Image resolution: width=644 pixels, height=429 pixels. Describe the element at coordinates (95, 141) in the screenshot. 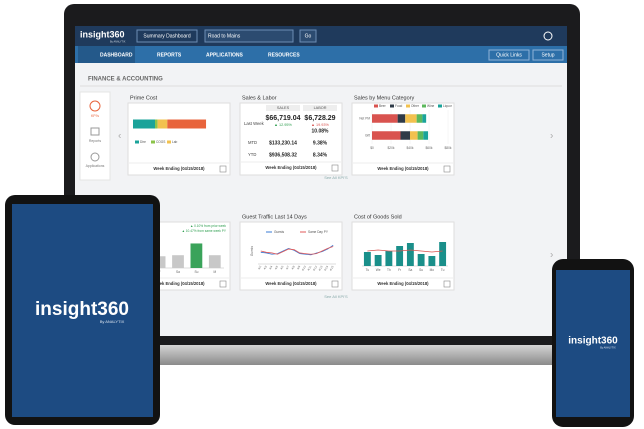

I see `sidebar-item: Reports` at that location.